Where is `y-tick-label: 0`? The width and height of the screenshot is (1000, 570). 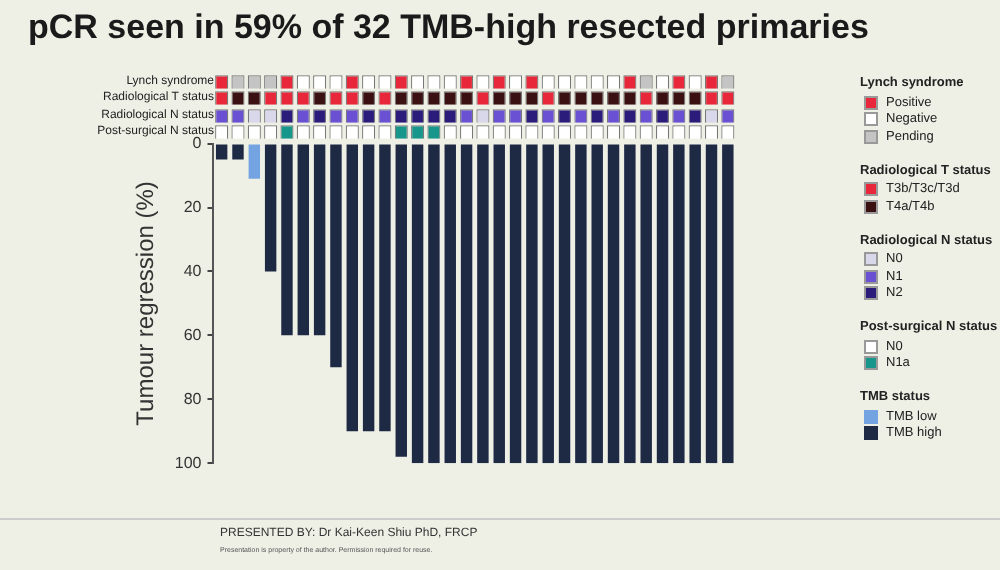 y-tick-label: 0 is located at coordinates (197, 143).